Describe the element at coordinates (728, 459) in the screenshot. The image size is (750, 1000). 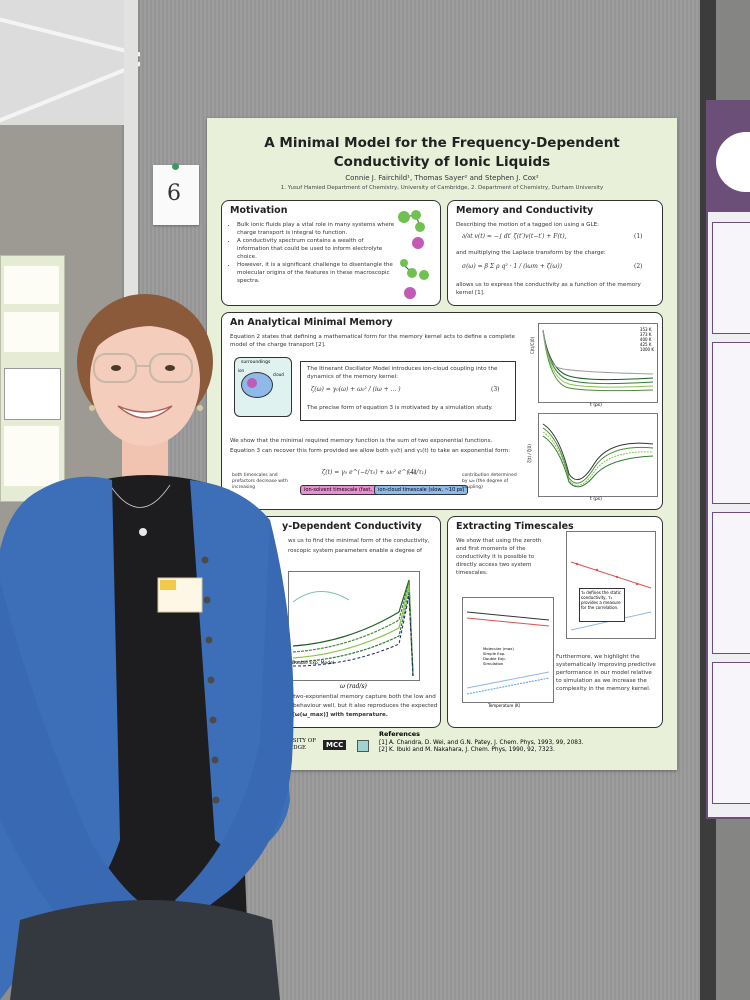
I see `right-neighbor-poster: Du` at that location.